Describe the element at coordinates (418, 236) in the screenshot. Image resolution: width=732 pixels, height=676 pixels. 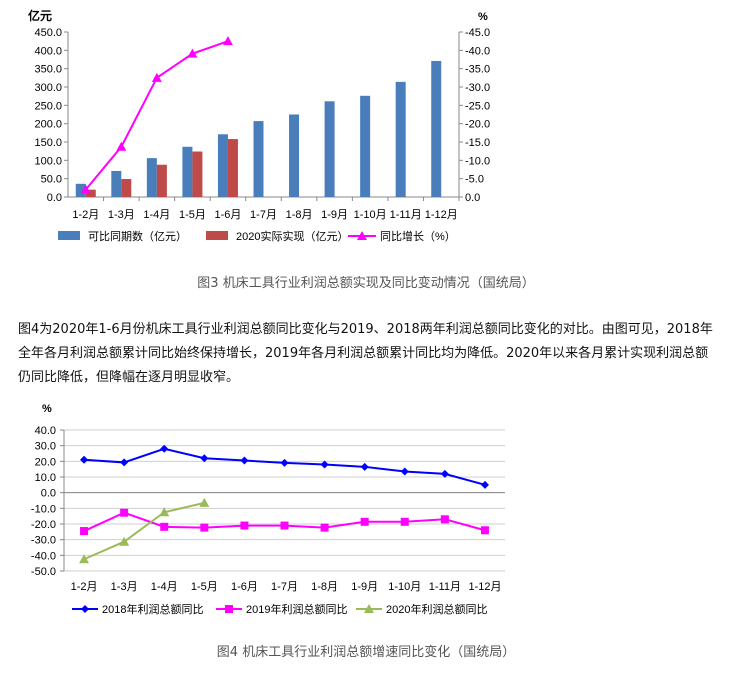
I see `legend-label: 同比增长（%）` at that location.